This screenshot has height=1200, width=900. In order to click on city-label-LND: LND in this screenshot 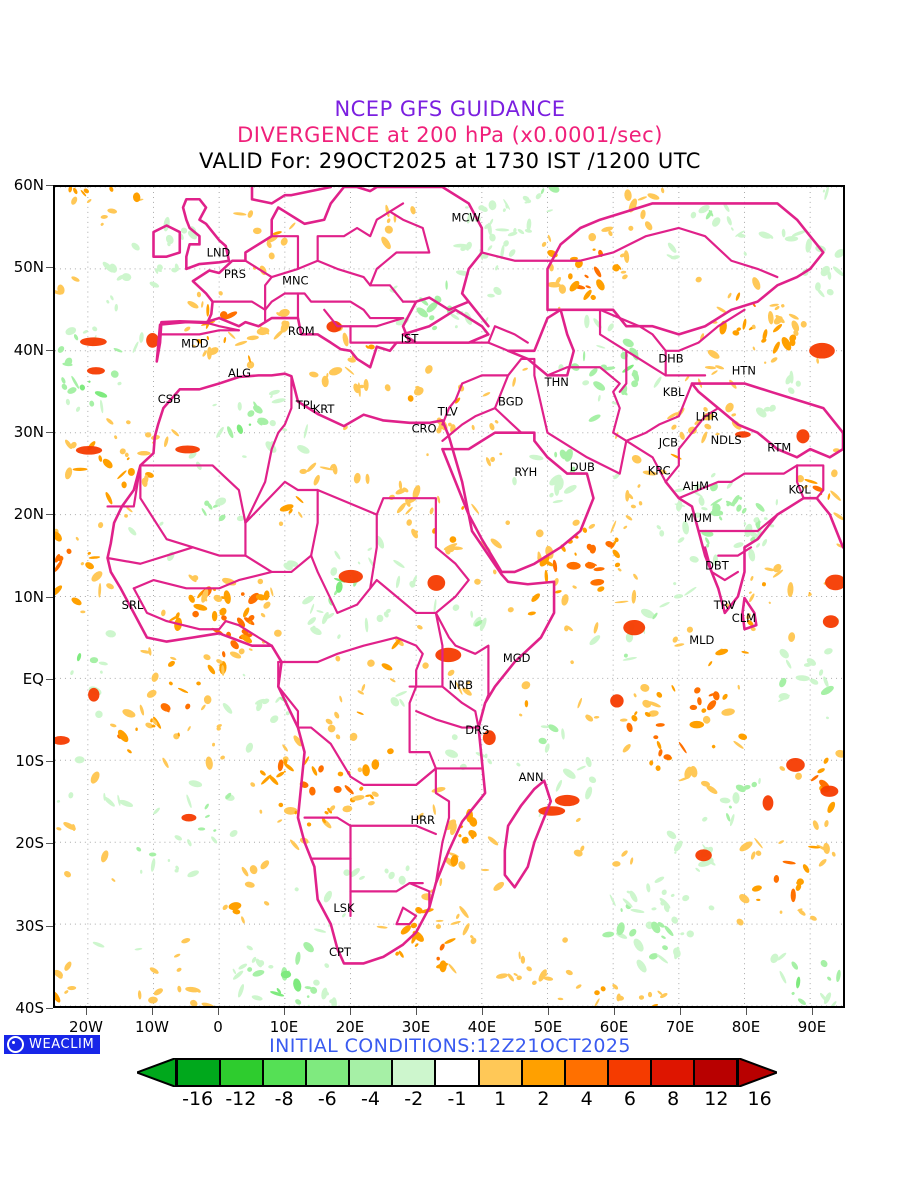, I will do `click(219, 253)`.